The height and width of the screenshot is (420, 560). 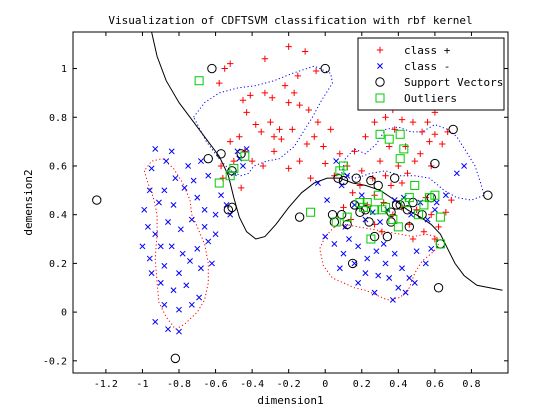 What do you see at coordinates (398, 384) in the screenshot?
I see `x-tick-label: 0.4` at bounding box center [398, 384].